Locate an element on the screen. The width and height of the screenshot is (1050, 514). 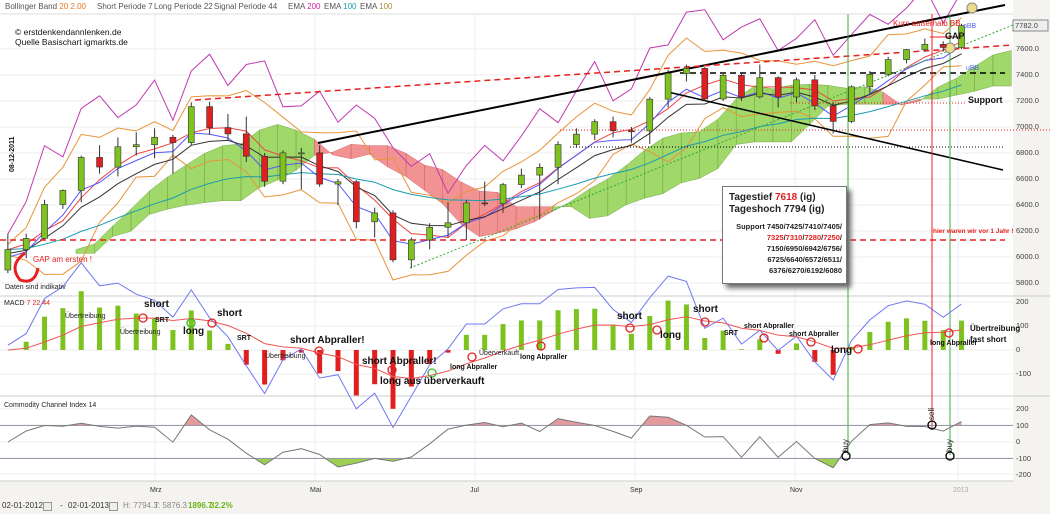
legend-bollinger: Bollinger Band 20 2.00 is located at coordinates (45, 6).